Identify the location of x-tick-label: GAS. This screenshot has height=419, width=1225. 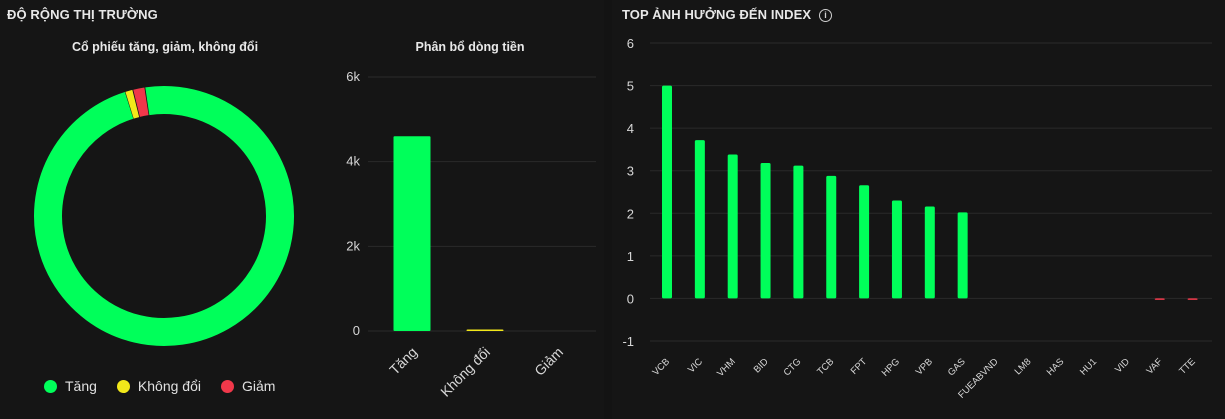
(957, 367).